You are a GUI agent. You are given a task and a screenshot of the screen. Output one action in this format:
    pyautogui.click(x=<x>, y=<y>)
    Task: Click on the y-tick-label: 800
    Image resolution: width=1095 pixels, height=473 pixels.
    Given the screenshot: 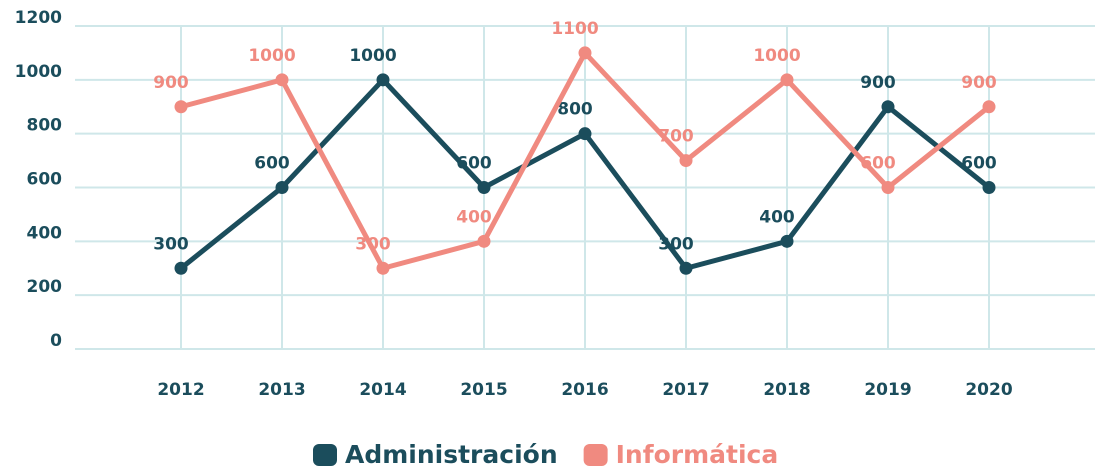 What is the action you would take?
    pyautogui.click(x=45, y=126)
    